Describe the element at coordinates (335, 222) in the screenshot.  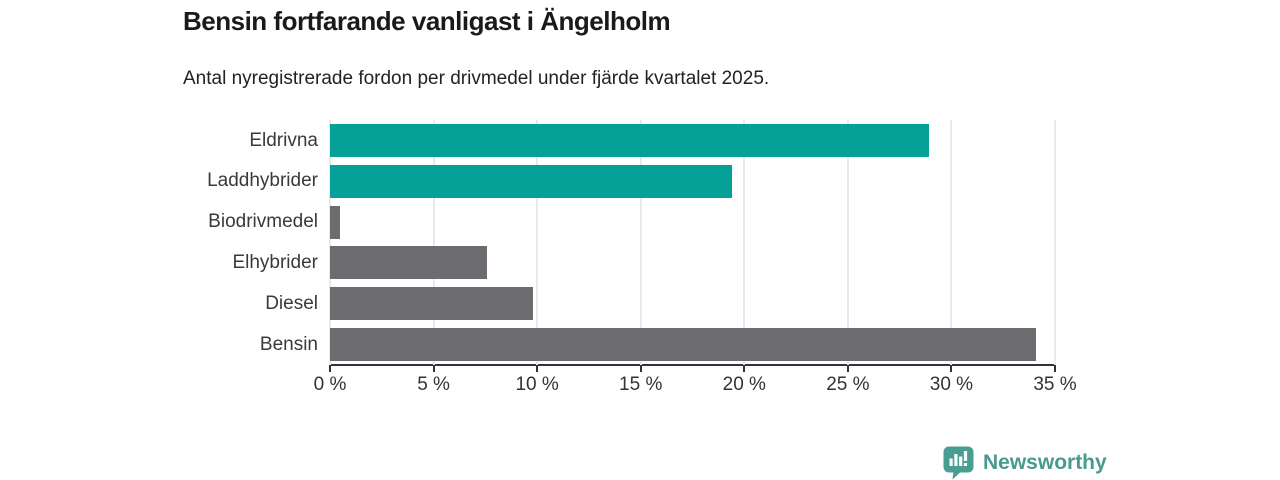
I see `bar-biodrivmedel` at that location.